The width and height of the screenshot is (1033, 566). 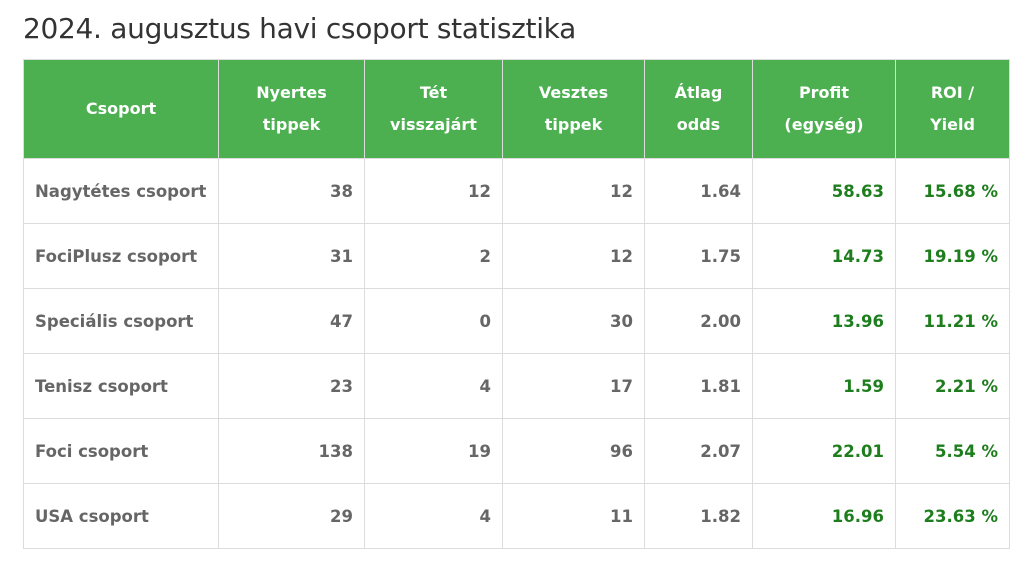 What do you see at coordinates (291, 92) in the screenshot?
I see `header-label: Nyertes` at bounding box center [291, 92].